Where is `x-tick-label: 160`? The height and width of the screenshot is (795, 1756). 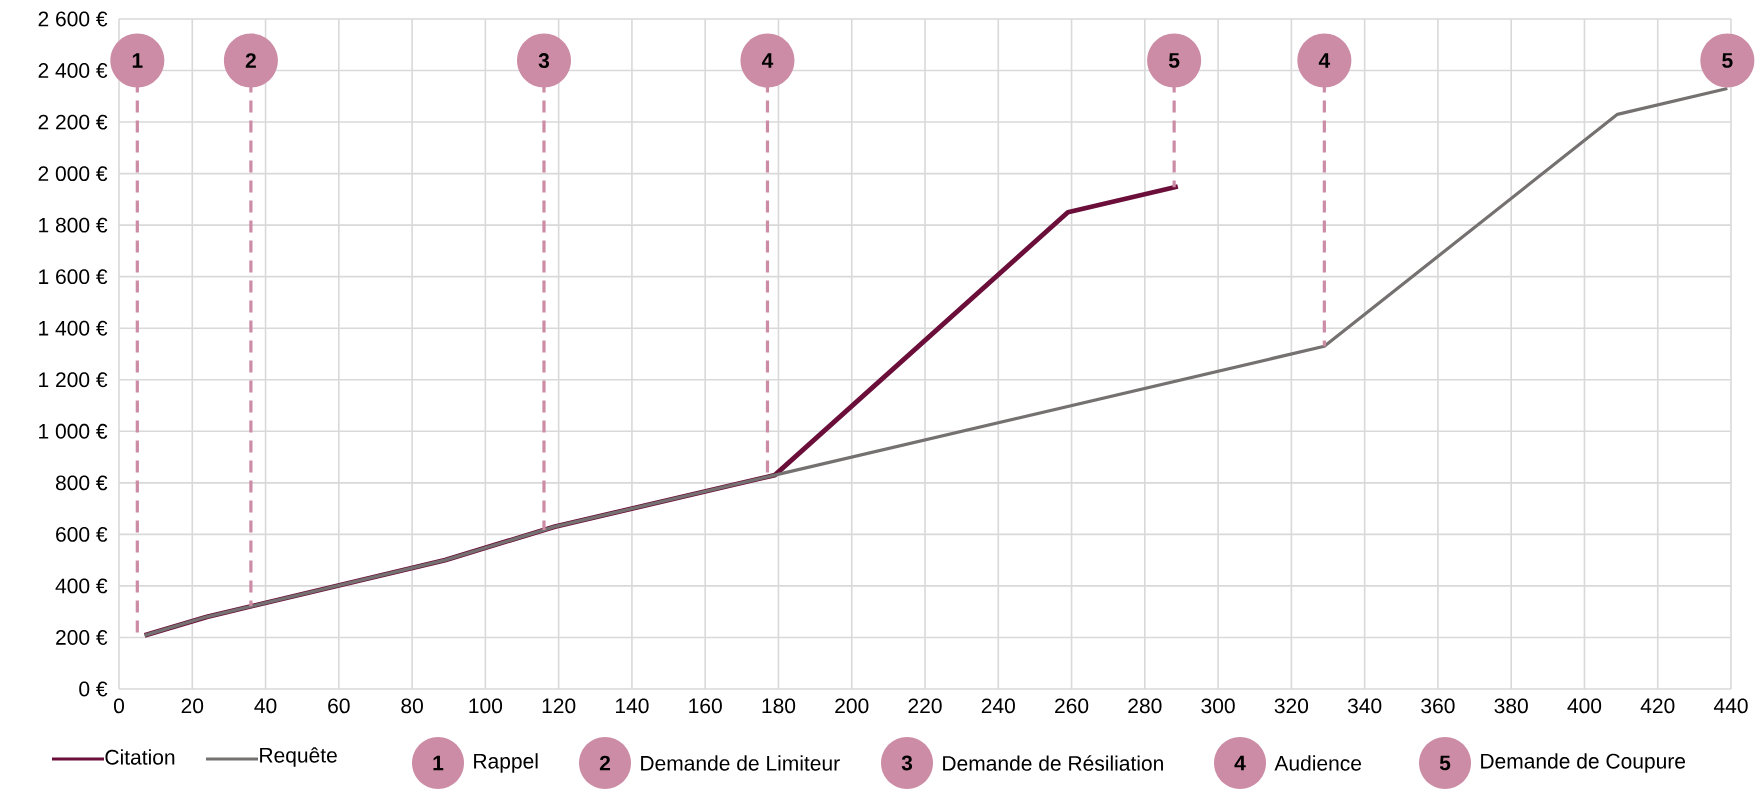 x-tick-label: 160 is located at coordinates (705, 706).